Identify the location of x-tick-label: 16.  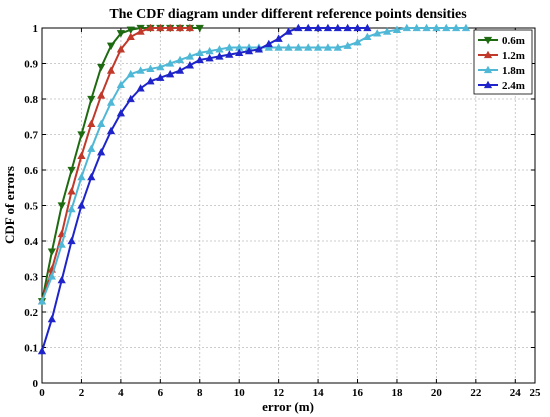
(358, 393).